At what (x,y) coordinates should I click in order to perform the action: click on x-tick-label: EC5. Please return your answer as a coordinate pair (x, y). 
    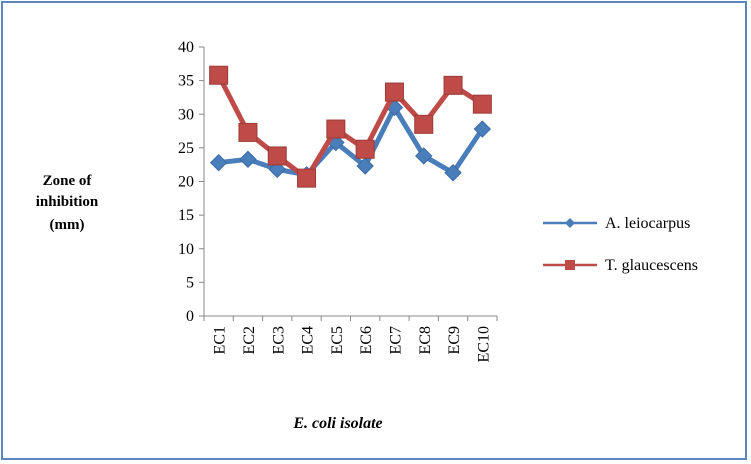
    Looking at the image, I should click on (337, 340).